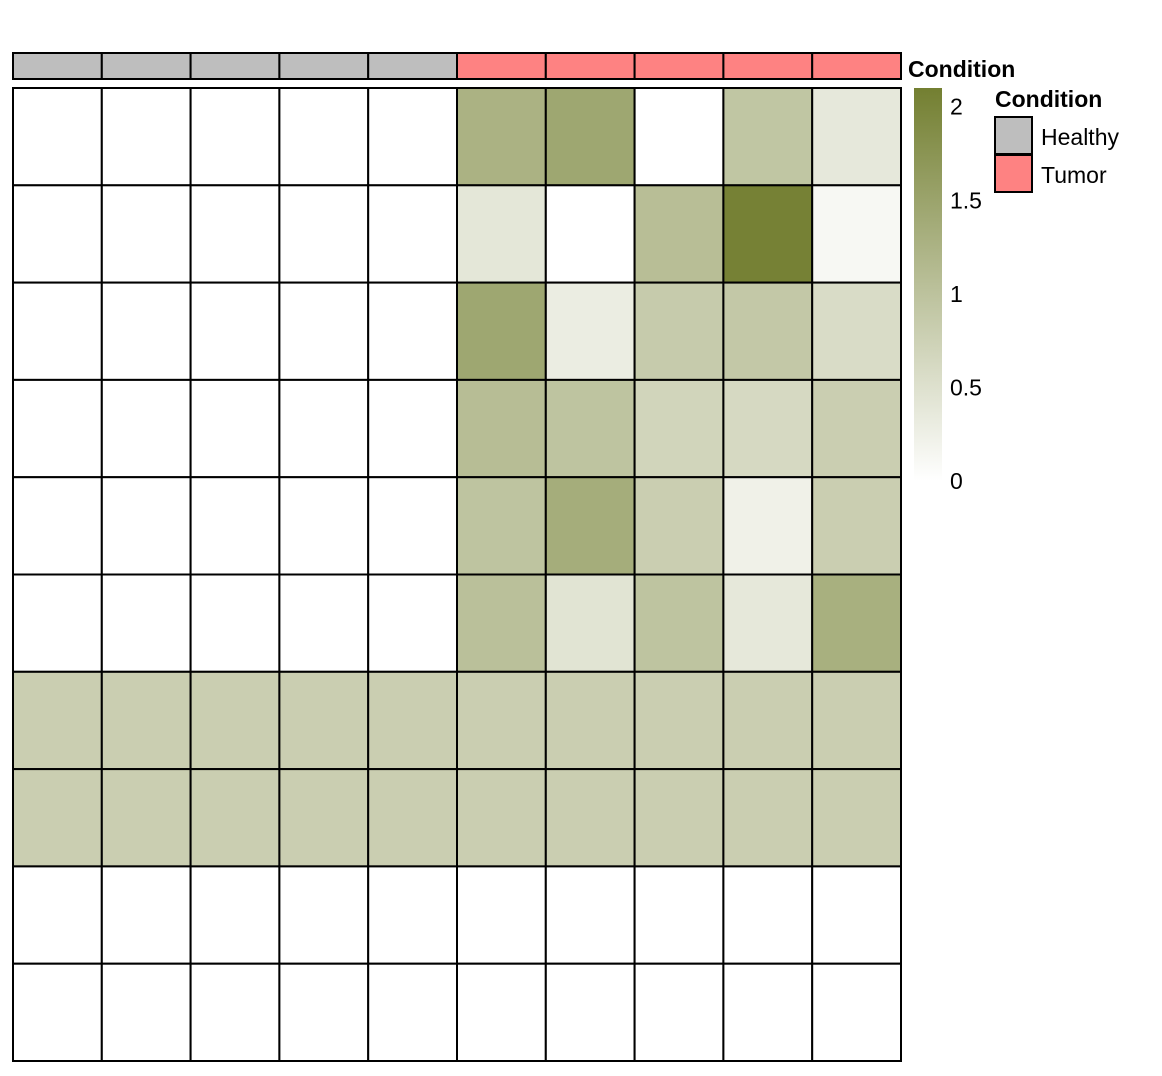 Image resolution: width=1162 pixels, height=1076 pixels. Describe the element at coordinates (956, 107) in the screenshot. I see `colorbar-tick-label: 2` at that location.